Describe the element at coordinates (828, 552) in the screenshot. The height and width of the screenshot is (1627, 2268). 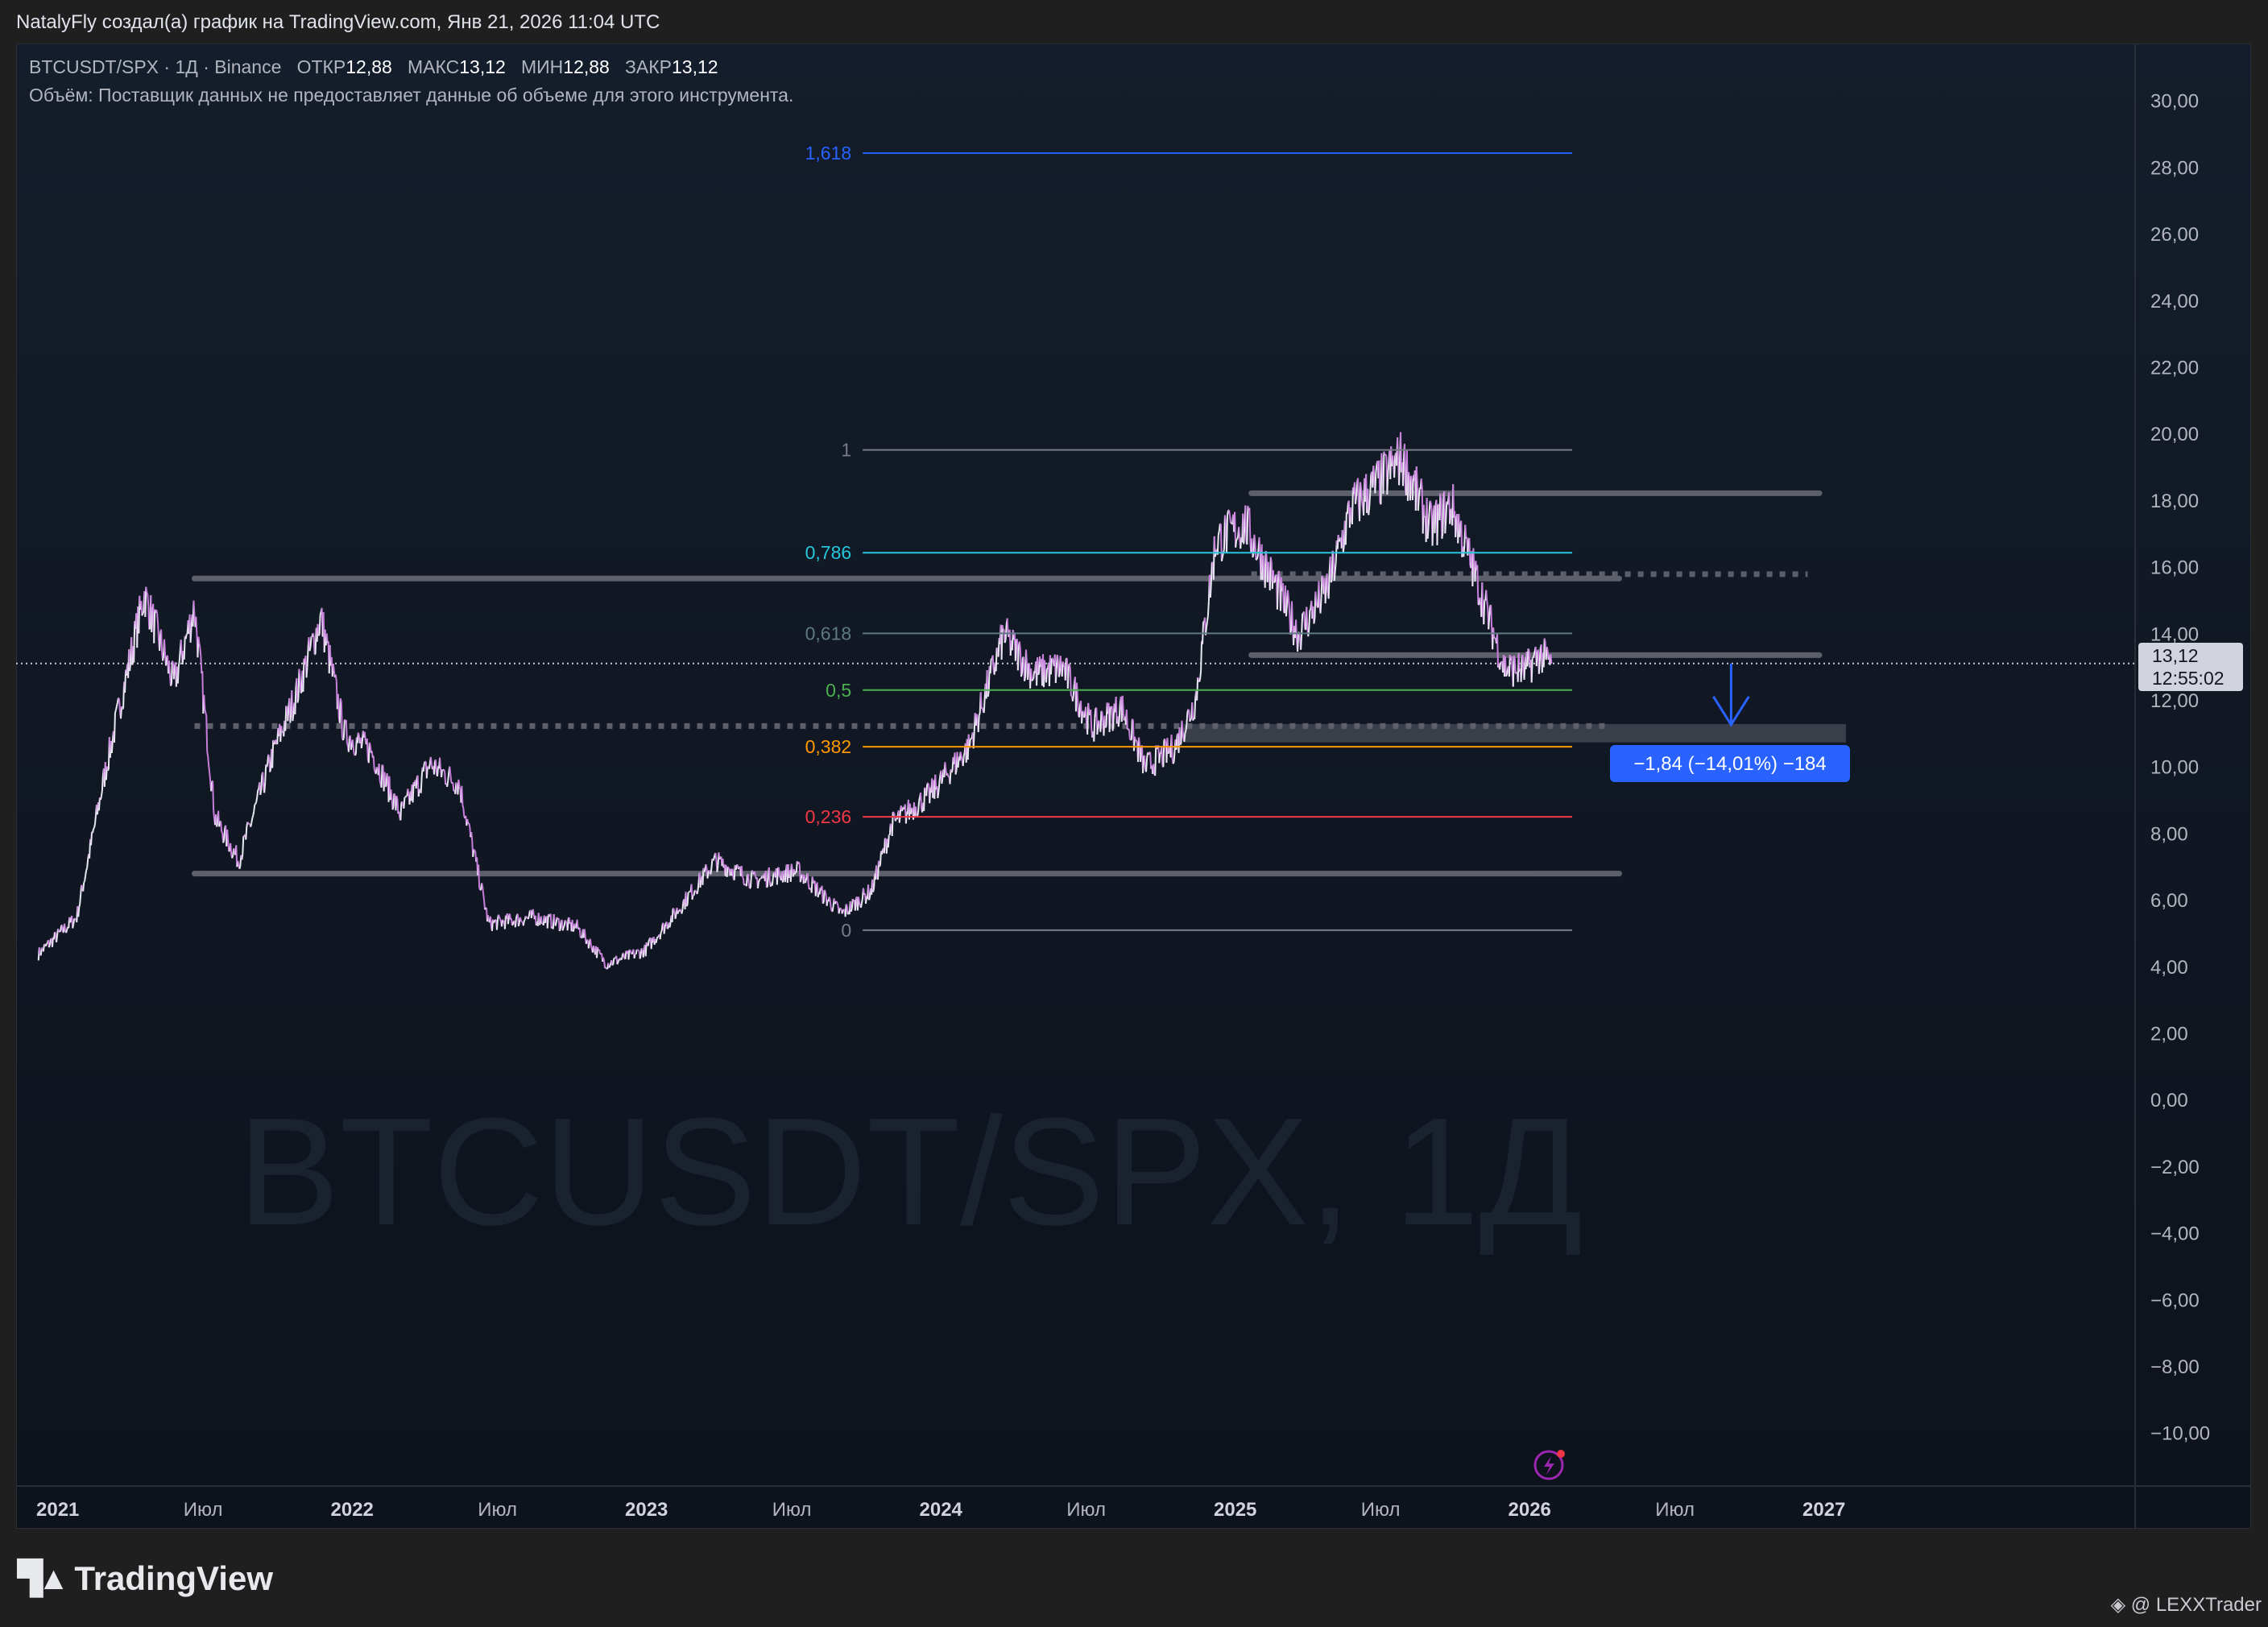
I see `fib-level-label: 0,786` at that location.